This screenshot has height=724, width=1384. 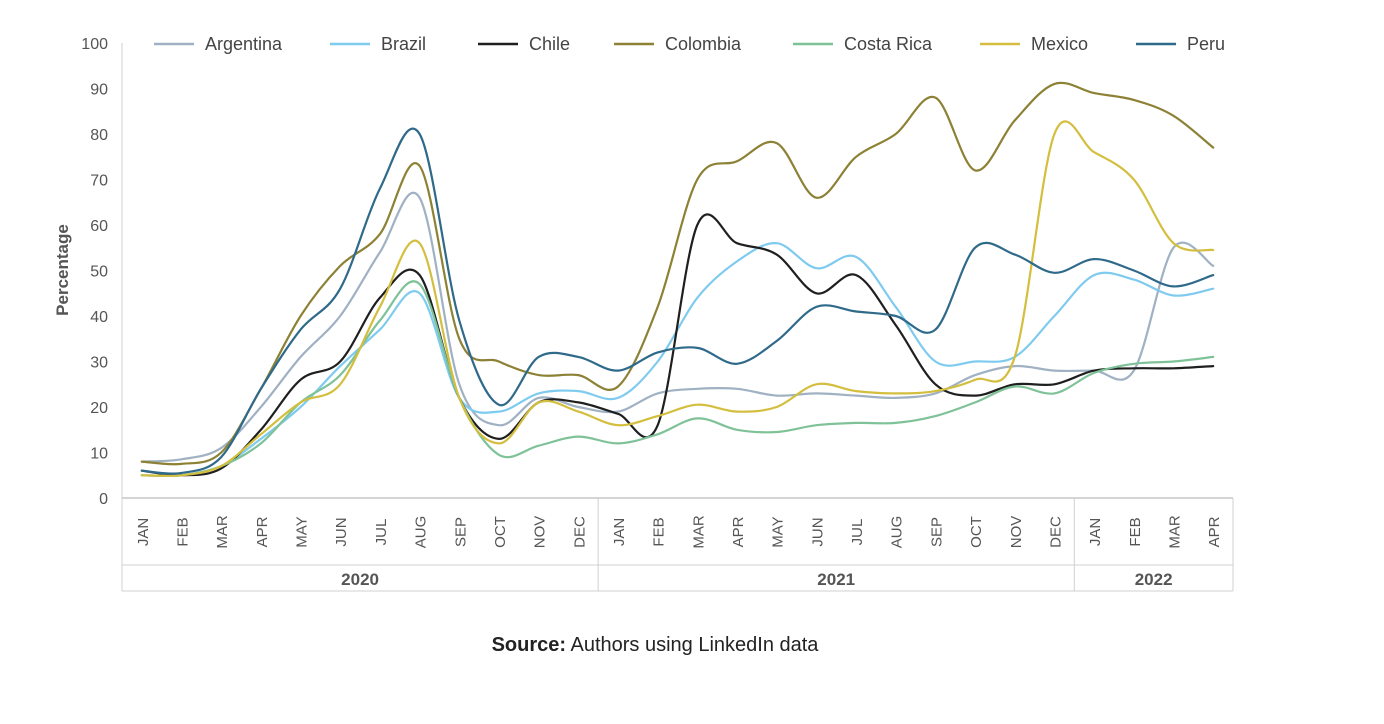 What do you see at coordinates (888, 44) in the screenshot?
I see `legend-label-costa-rica: Costa Rica` at bounding box center [888, 44].